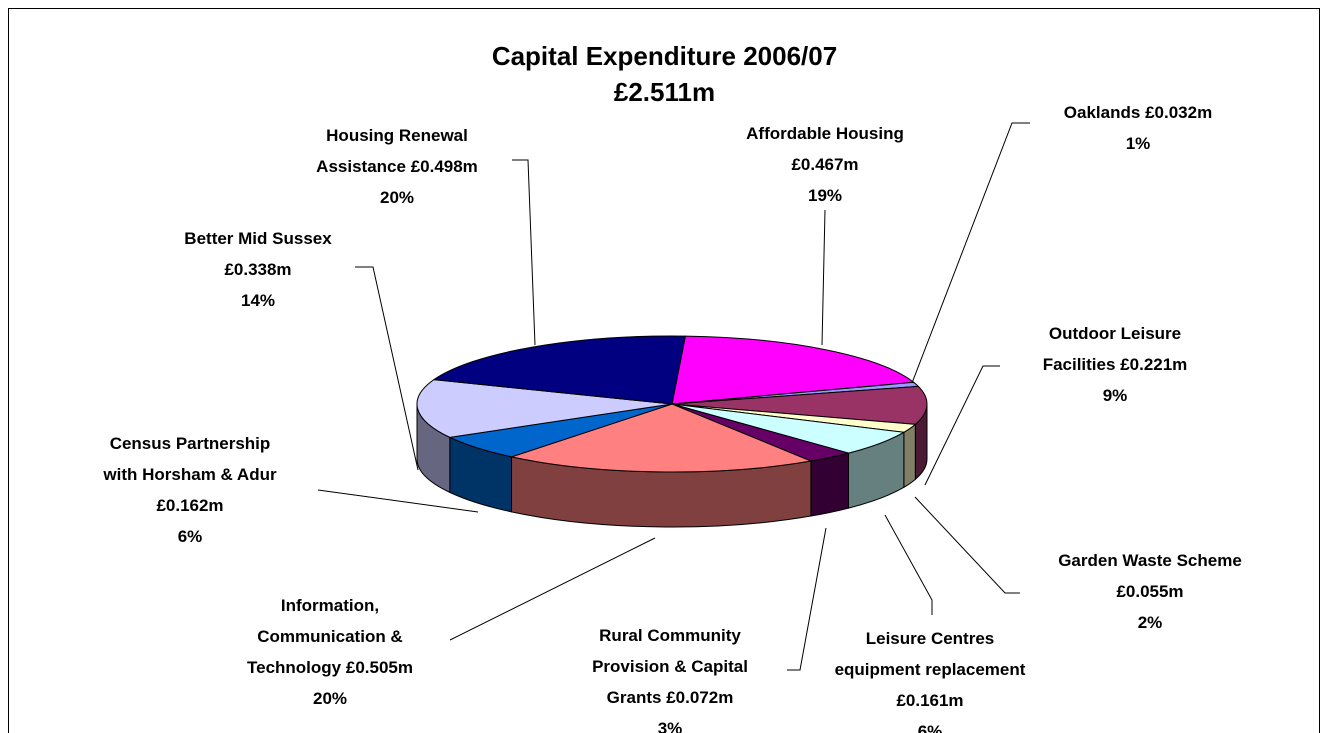 This screenshot has height=733, width=1329. Describe the element at coordinates (1112, 349) in the screenshot. I see `category-label: Outdoor Leisure Facilities` at that location.